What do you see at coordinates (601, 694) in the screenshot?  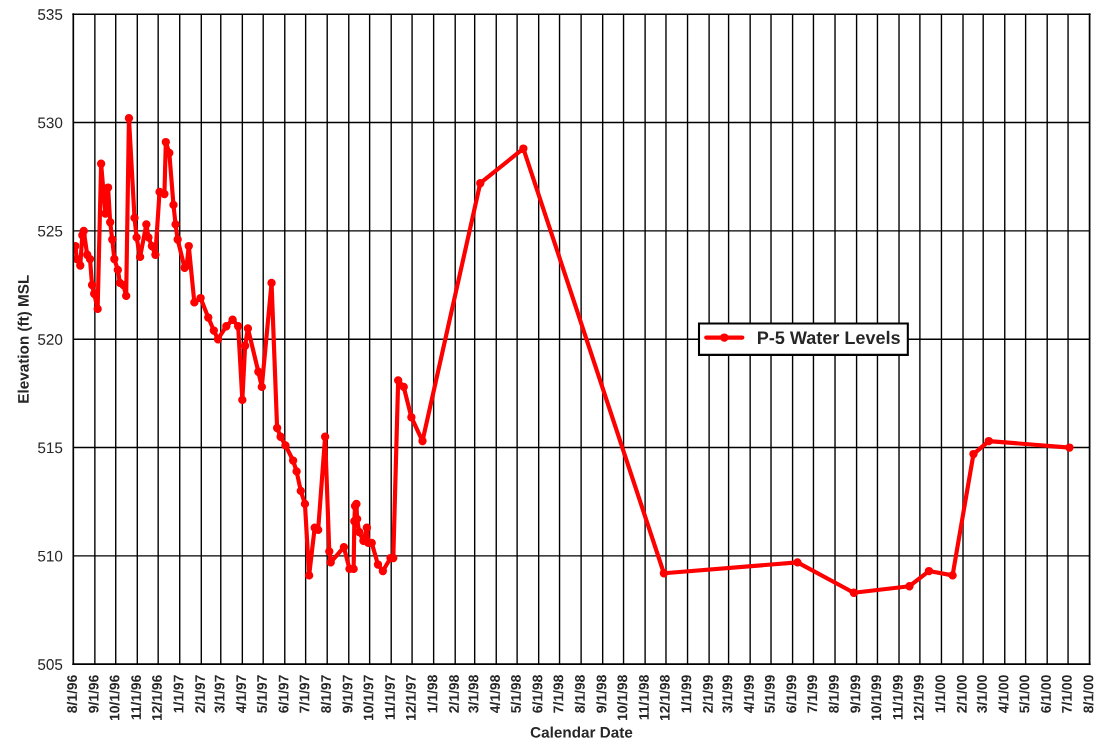 I see `x-tick-label: 9/1/98` at bounding box center [601, 694].